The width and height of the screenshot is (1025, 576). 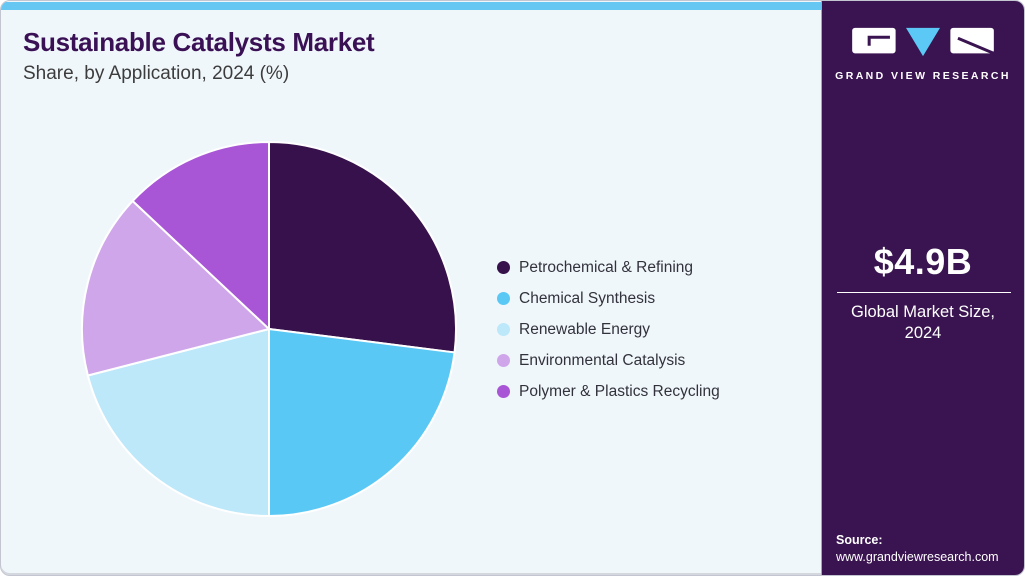 What do you see at coordinates (362, 422) in the screenshot?
I see `pie-slice-chemical-synthesis` at bounding box center [362, 422].